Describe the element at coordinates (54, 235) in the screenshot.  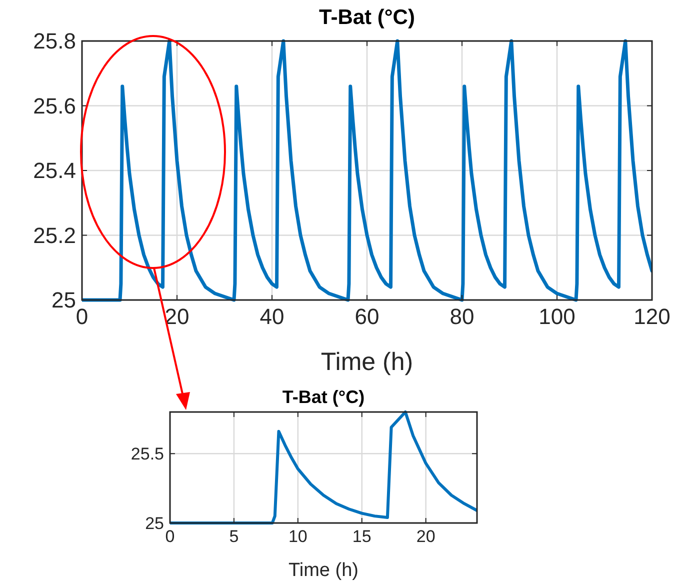
I see `y-tick-label: 25.2` at that location.